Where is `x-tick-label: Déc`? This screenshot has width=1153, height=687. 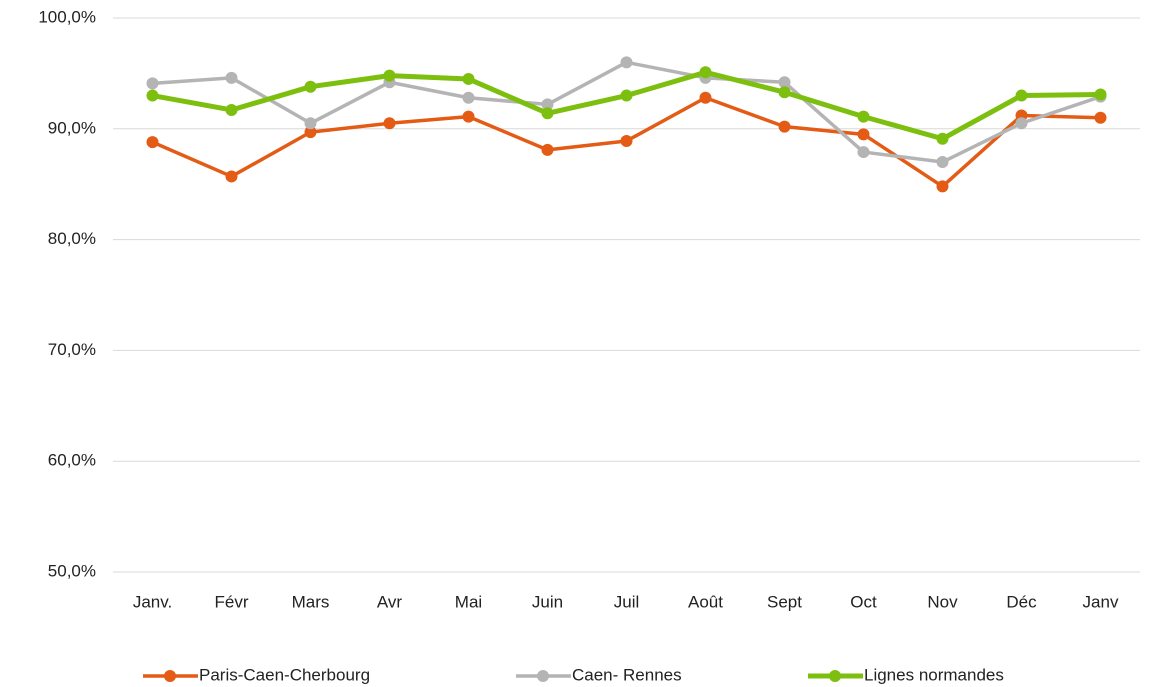 x-tick-label: Déc is located at coordinates (1021, 601).